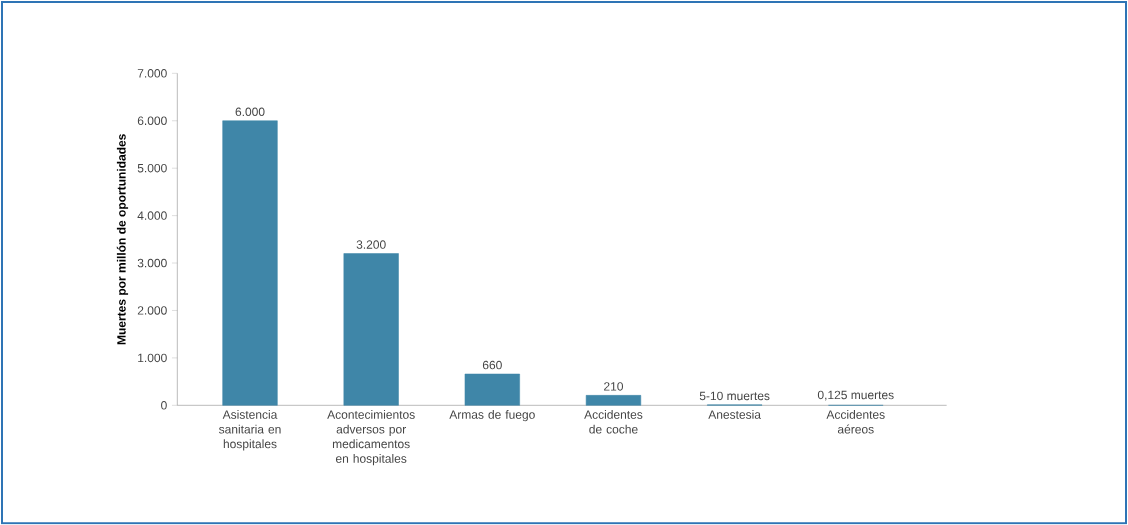 This screenshot has width=1128, height=525. What do you see at coordinates (152, 263) in the screenshot?
I see `y-tick-label: 3.000` at bounding box center [152, 263].